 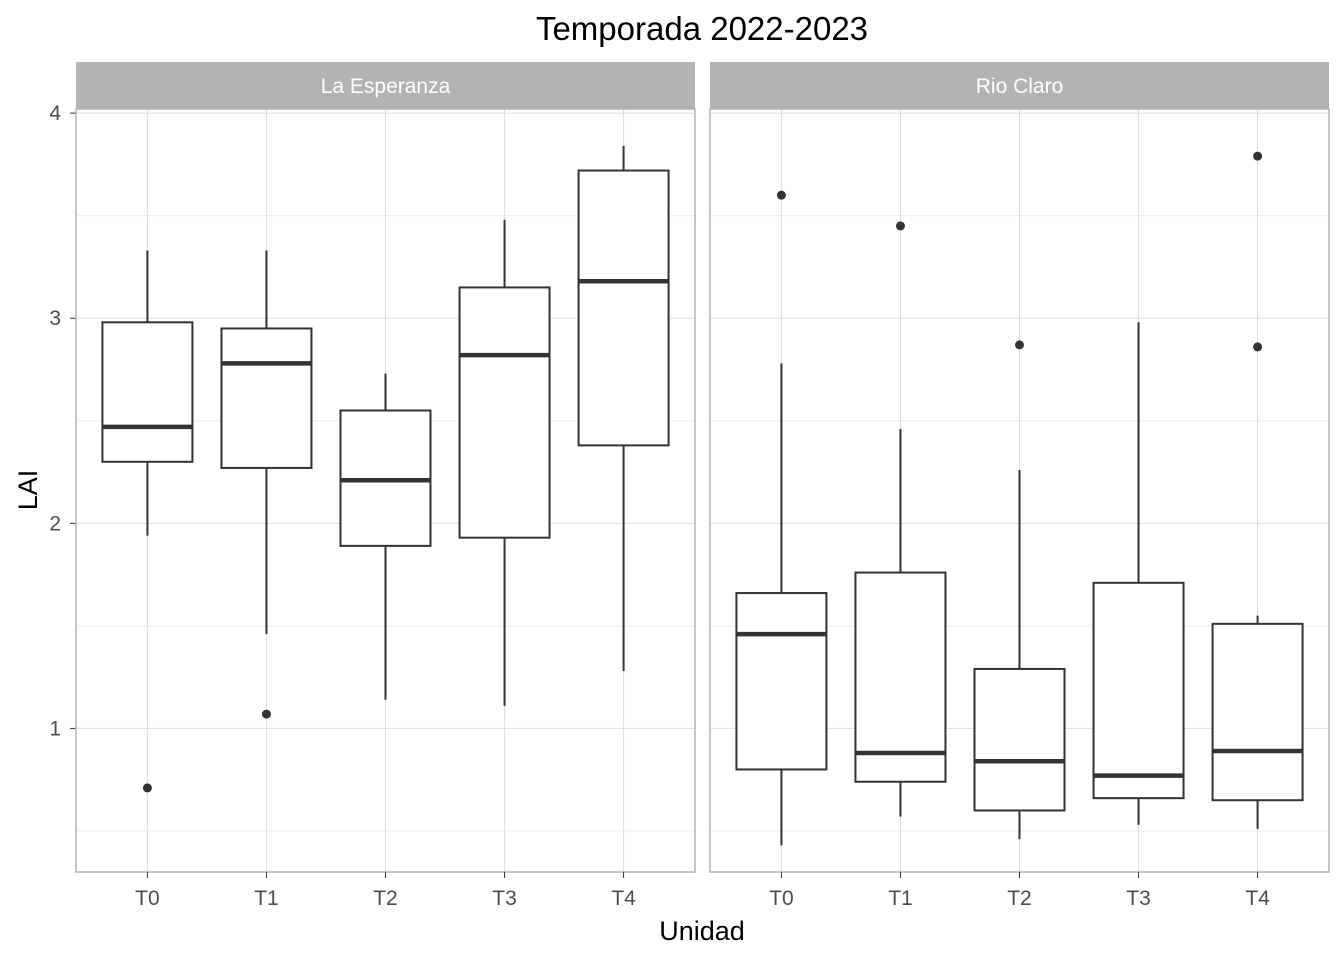 What do you see at coordinates (55, 523) in the screenshot?
I see `y-tick-label: 2` at bounding box center [55, 523].